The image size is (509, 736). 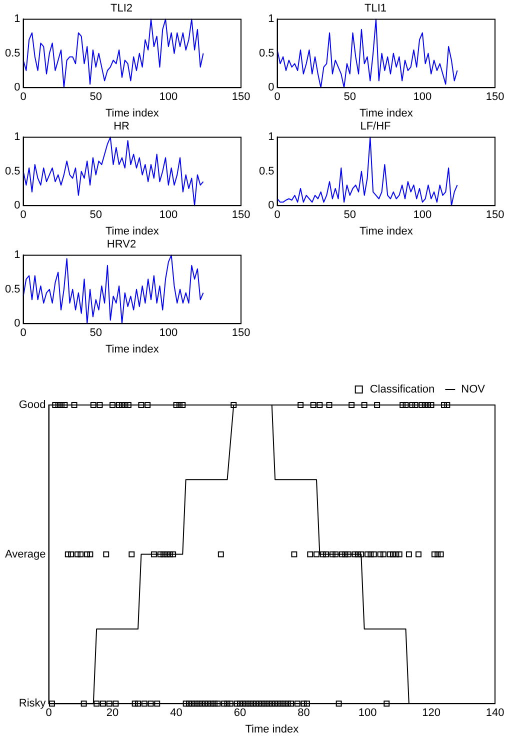 I want to click on legend-label: NOV, so click(x=473, y=390).